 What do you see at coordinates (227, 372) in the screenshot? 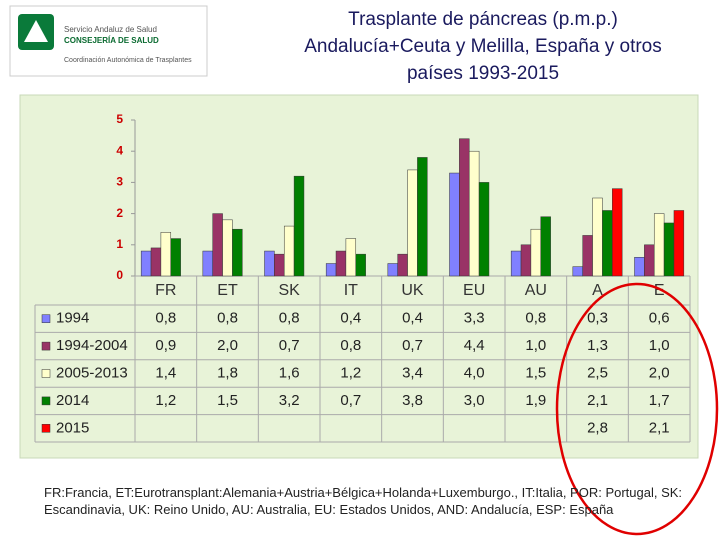
I see `table-value: 1,8` at bounding box center [227, 372].